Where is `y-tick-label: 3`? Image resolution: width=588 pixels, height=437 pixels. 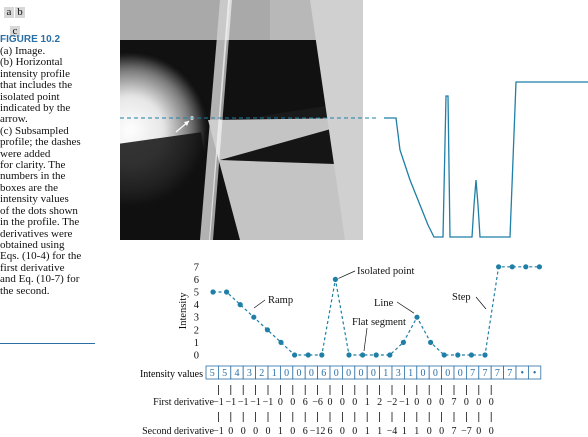 y-tick-label: 3 is located at coordinates (196, 318).